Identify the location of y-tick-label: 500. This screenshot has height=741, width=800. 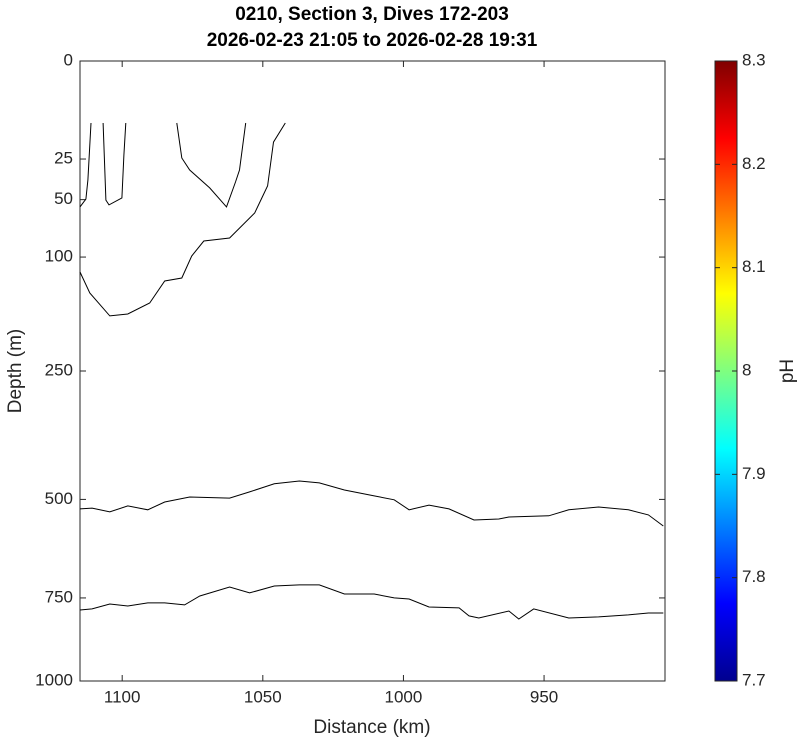
(59, 498).